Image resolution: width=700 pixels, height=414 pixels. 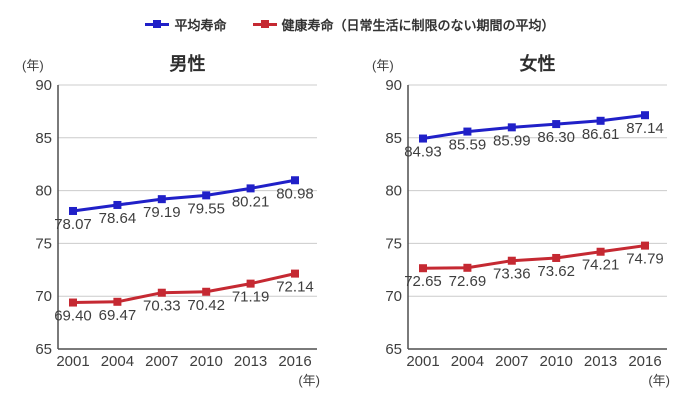 I want to click on average-life-series: 78.07 78.64 79.19 79.55 80.21 80.98, so click(x=184, y=204).